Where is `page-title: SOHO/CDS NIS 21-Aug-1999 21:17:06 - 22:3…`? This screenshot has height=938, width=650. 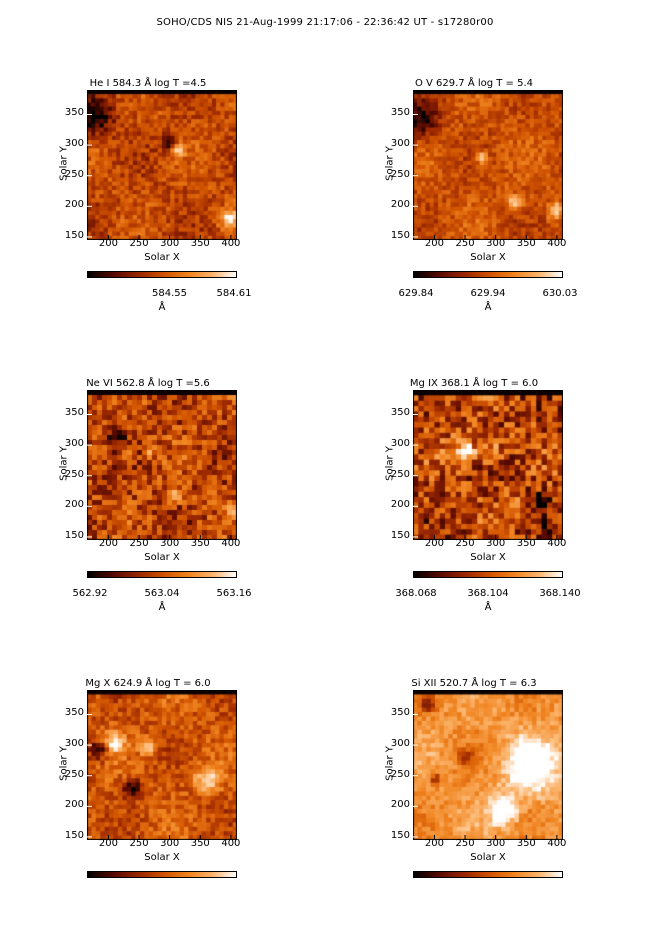 page-title: SOHO/CDS NIS 21-Aug-1999 21:17:06 - 22:3… is located at coordinates (325, 22).